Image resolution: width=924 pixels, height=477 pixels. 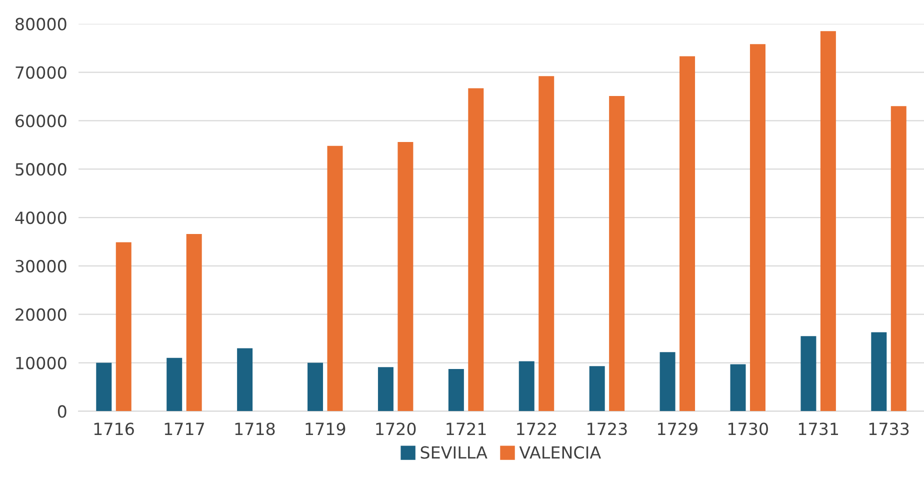 I want to click on x-tick-label: 1733, so click(x=889, y=429).